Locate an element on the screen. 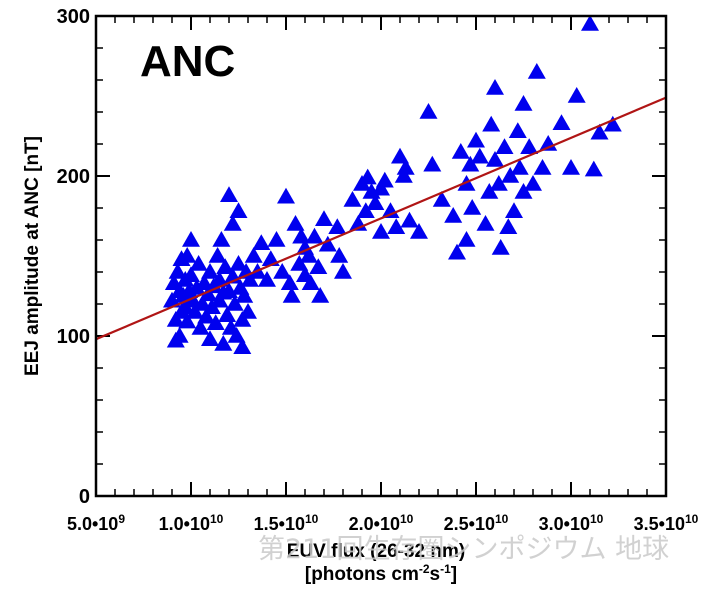 This screenshot has height=590, width=712. x-axis-label-line2: [photons cm-2s-1] is located at coordinates (381, 573).